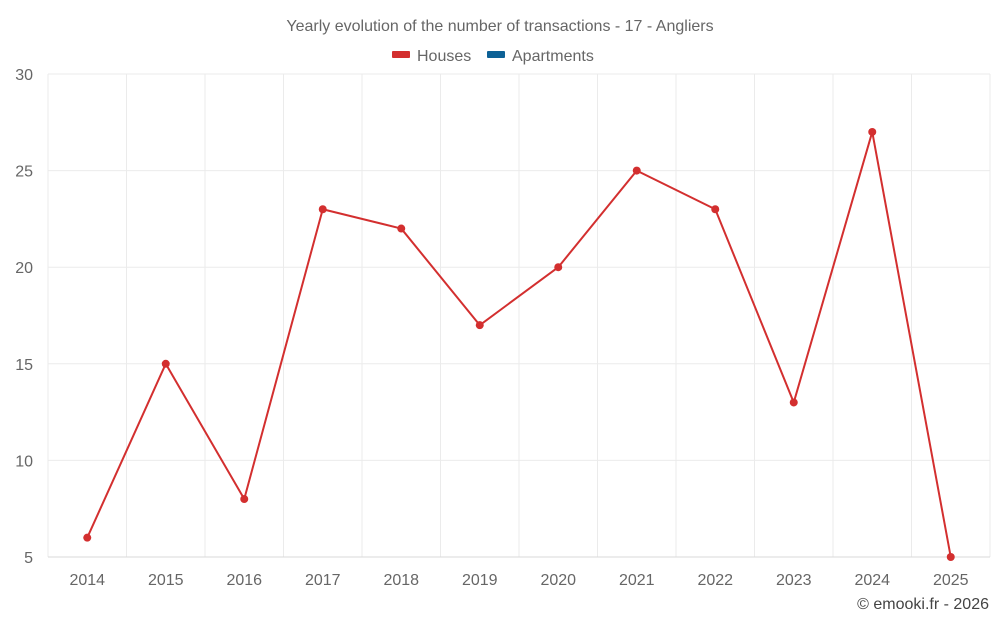  Describe the element at coordinates (951, 580) in the screenshot. I see `x-tick-label: 2025` at that location.